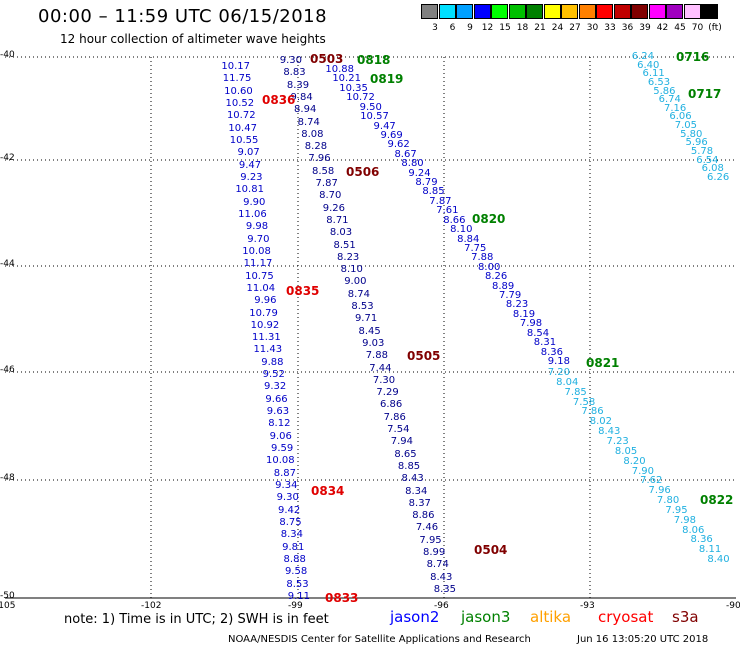 Image resolution: width=740 pixels, height=650 pixels. Describe the element at coordinates (183, 16) in the screenshot. I see `map-title: 00:00 – 11:59 UTC 06/15/2018` at that location.